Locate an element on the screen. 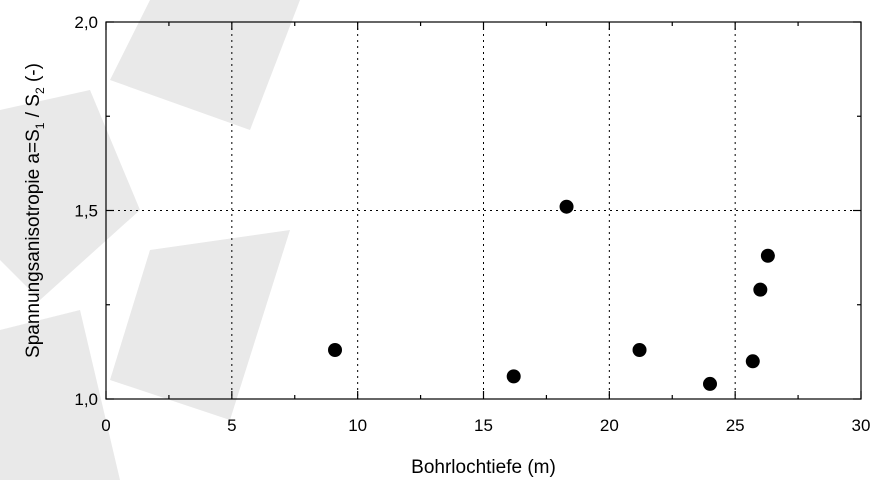 Image resolution: width=888 pixels, height=480 pixels. x-tick-label: 20 is located at coordinates (609, 425).